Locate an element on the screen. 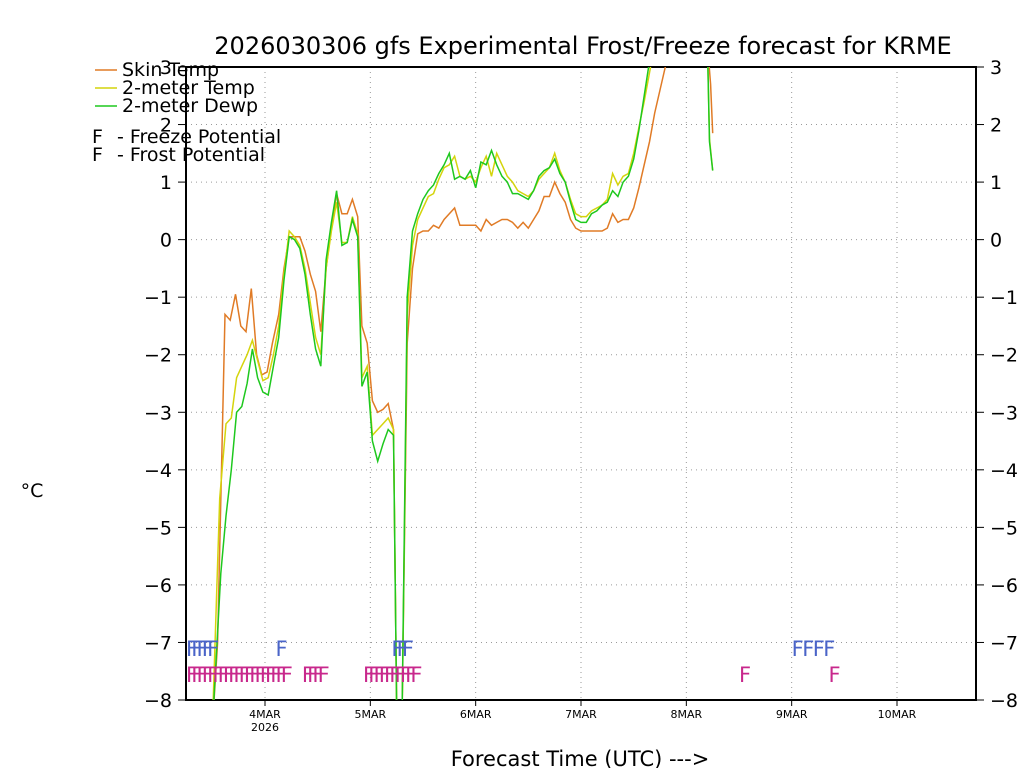 Image resolution: width=1024 pixels, height=768 pixels. x-tick-label: 6MAR is located at coordinates (476, 714).